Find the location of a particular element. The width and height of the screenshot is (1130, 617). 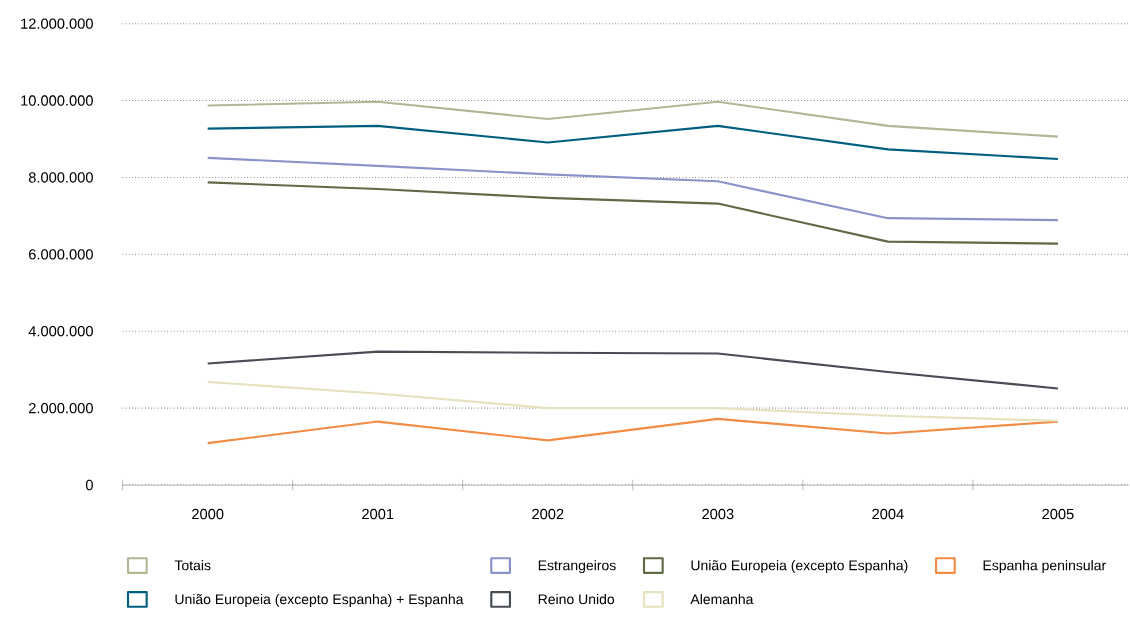

legend-label: Alemanha is located at coordinates (722, 599).